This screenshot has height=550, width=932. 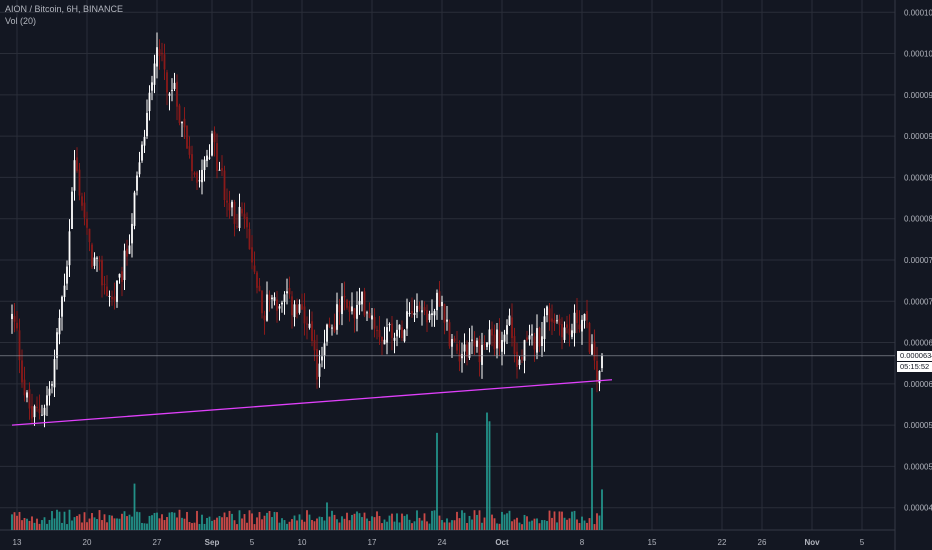 What do you see at coordinates (372, 542) in the screenshot?
I see `x-tick-label: 17` at bounding box center [372, 542].